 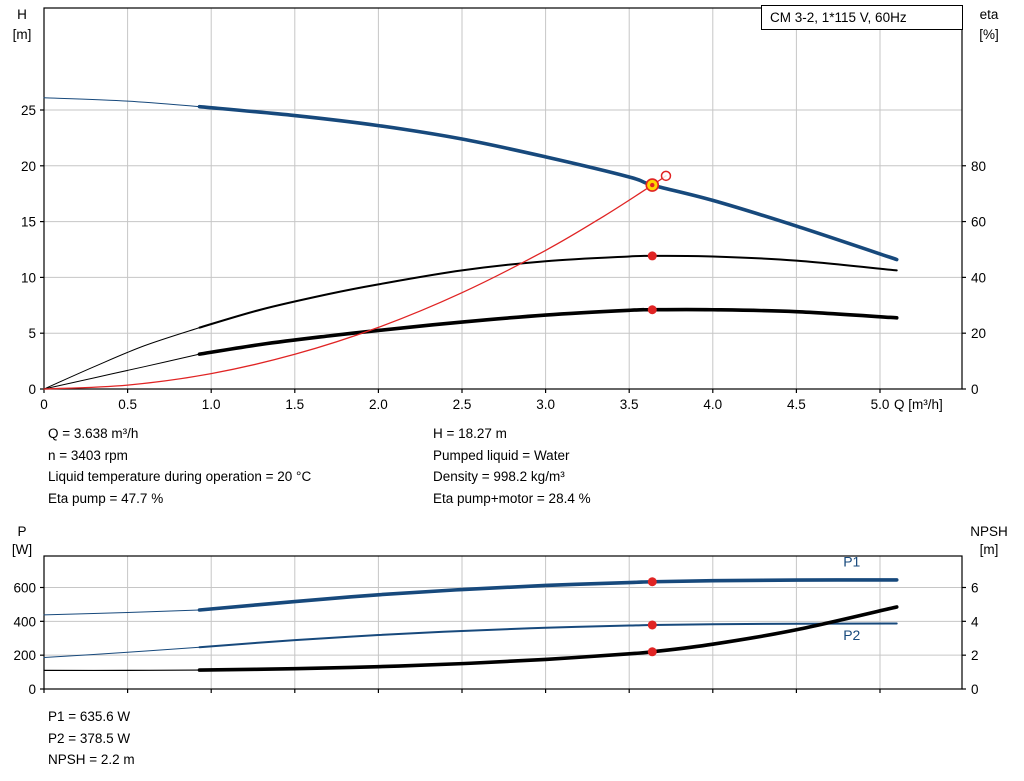 I want to click on axis-tick-label: 5, so click(x=32, y=333).